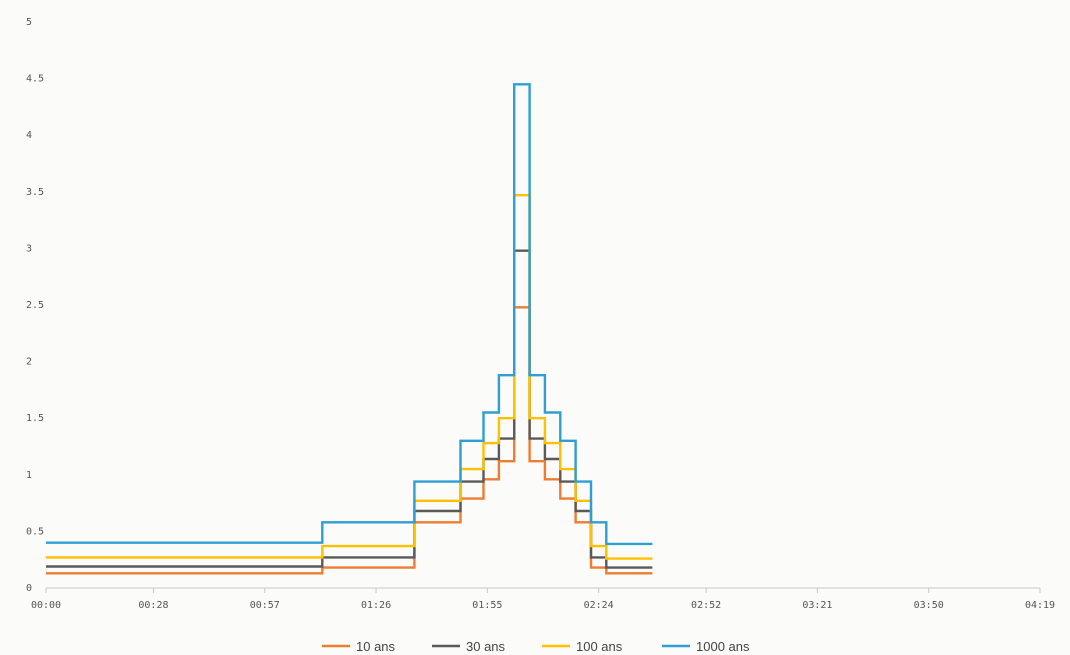 The image size is (1070, 655). What do you see at coordinates (35, 192) in the screenshot?
I see `y-tick-label: 3.5` at bounding box center [35, 192].